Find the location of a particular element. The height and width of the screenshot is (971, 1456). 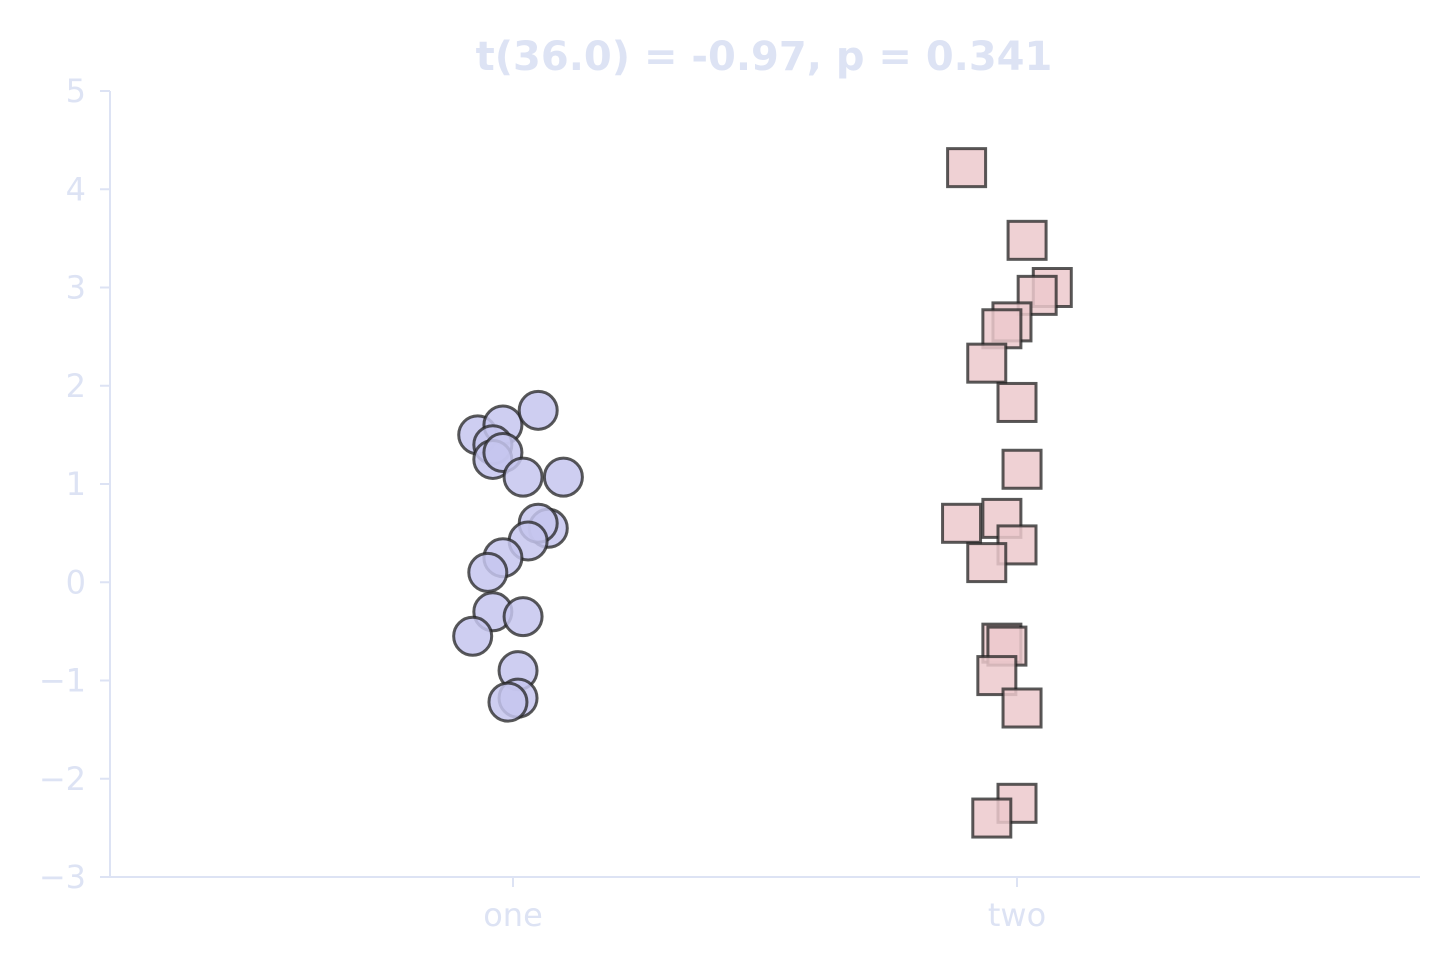

y-tick-label: 4 is located at coordinates (76, 189).